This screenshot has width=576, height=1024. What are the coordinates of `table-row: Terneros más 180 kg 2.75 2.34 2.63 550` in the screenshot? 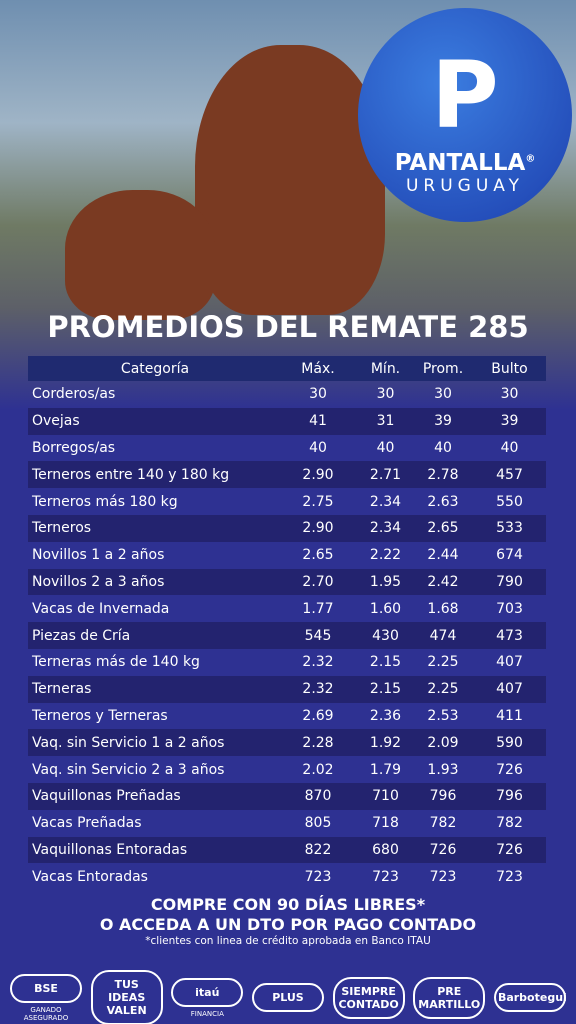 It's located at (287, 501).